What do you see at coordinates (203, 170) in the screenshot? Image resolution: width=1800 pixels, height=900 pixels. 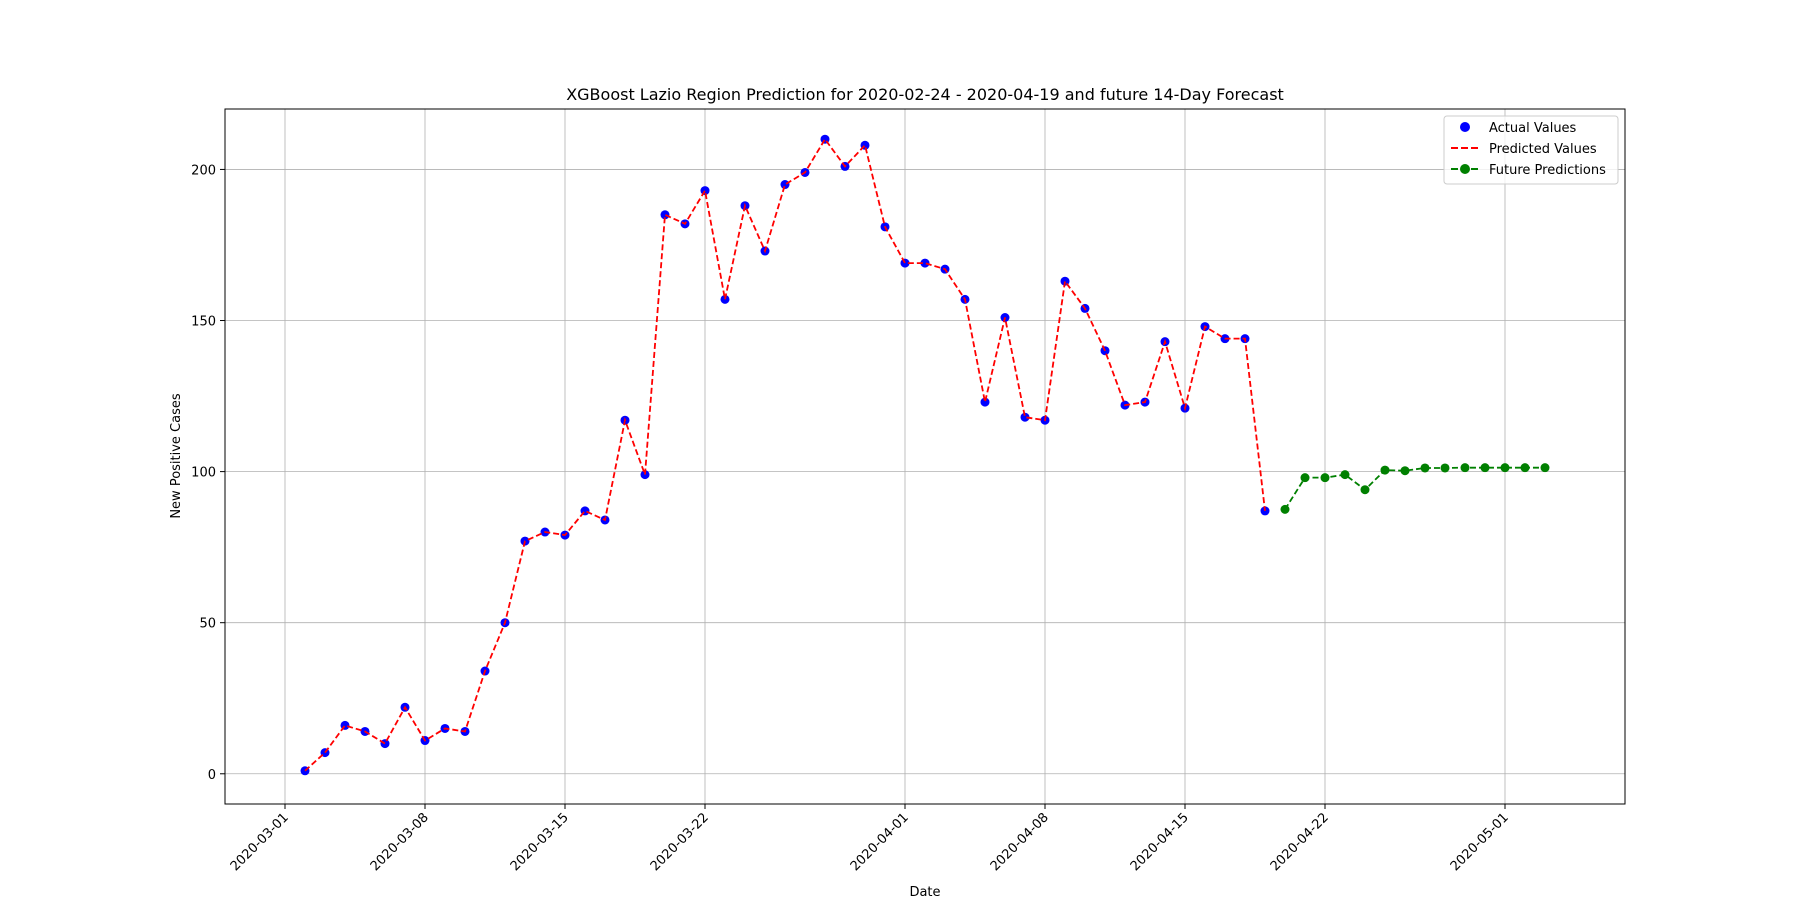 I see `y-tick-label: 200` at bounding box center [203, 170].